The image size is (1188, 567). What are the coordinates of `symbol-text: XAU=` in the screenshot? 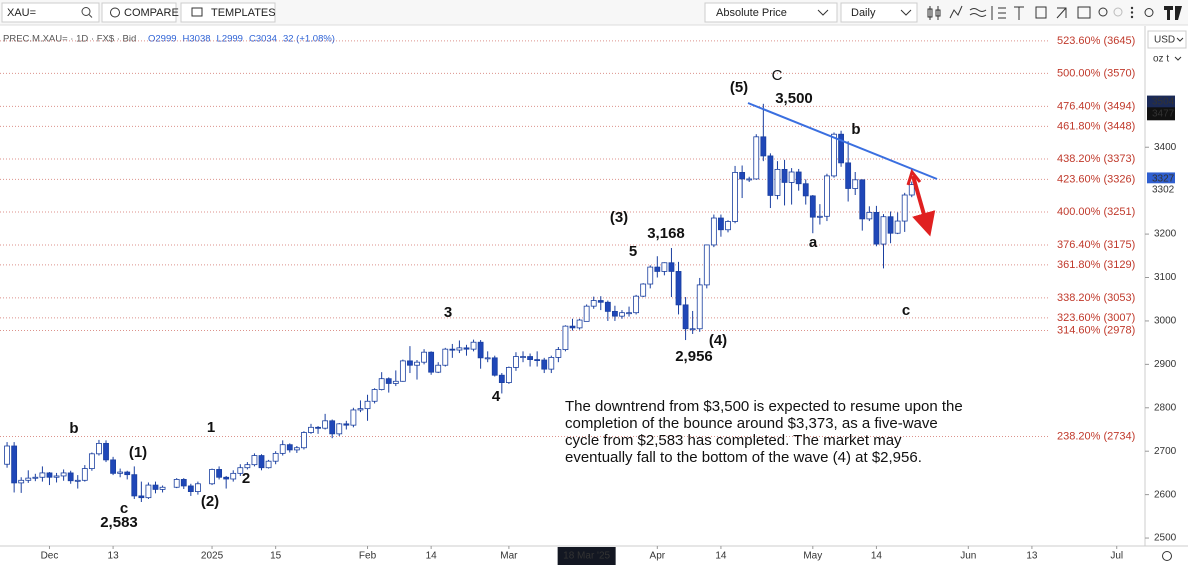 It's located at (21, 13).